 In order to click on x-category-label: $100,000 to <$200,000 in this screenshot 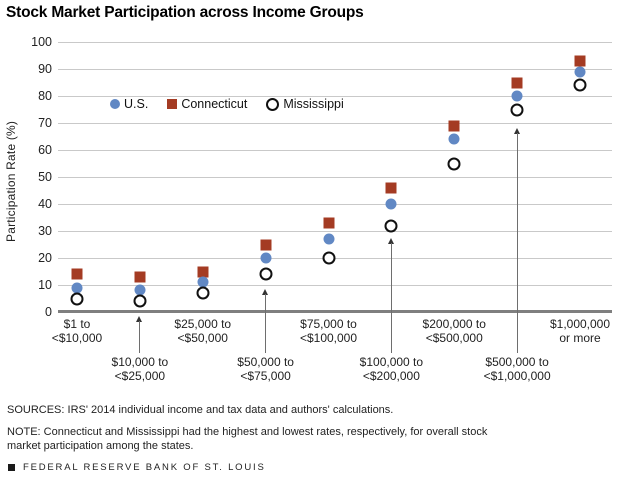, I will do `click(391, 369)`.